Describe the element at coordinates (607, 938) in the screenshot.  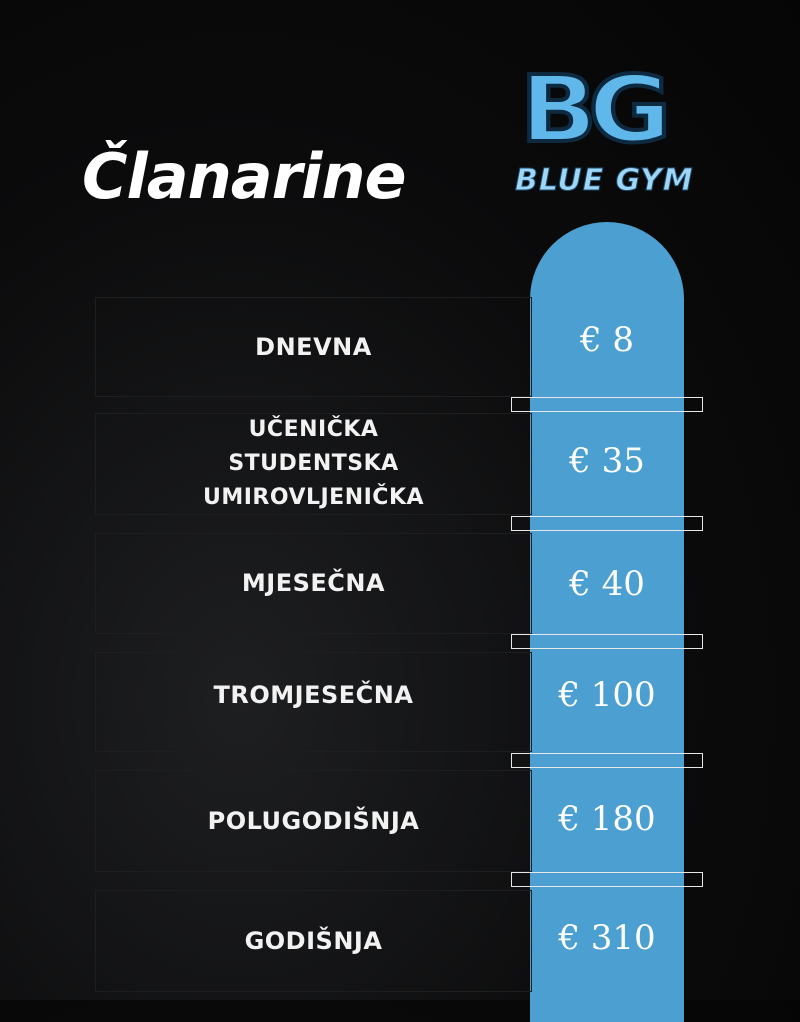
I see `membership-price: € 310` at that location.